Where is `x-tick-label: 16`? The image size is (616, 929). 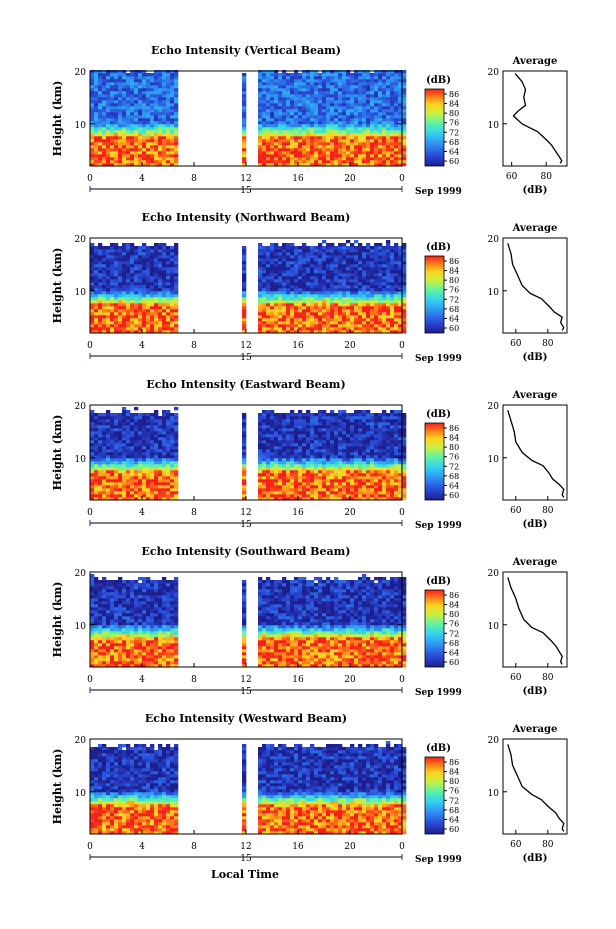
x-tick-label: 16 is located at coordinates (298, 346).